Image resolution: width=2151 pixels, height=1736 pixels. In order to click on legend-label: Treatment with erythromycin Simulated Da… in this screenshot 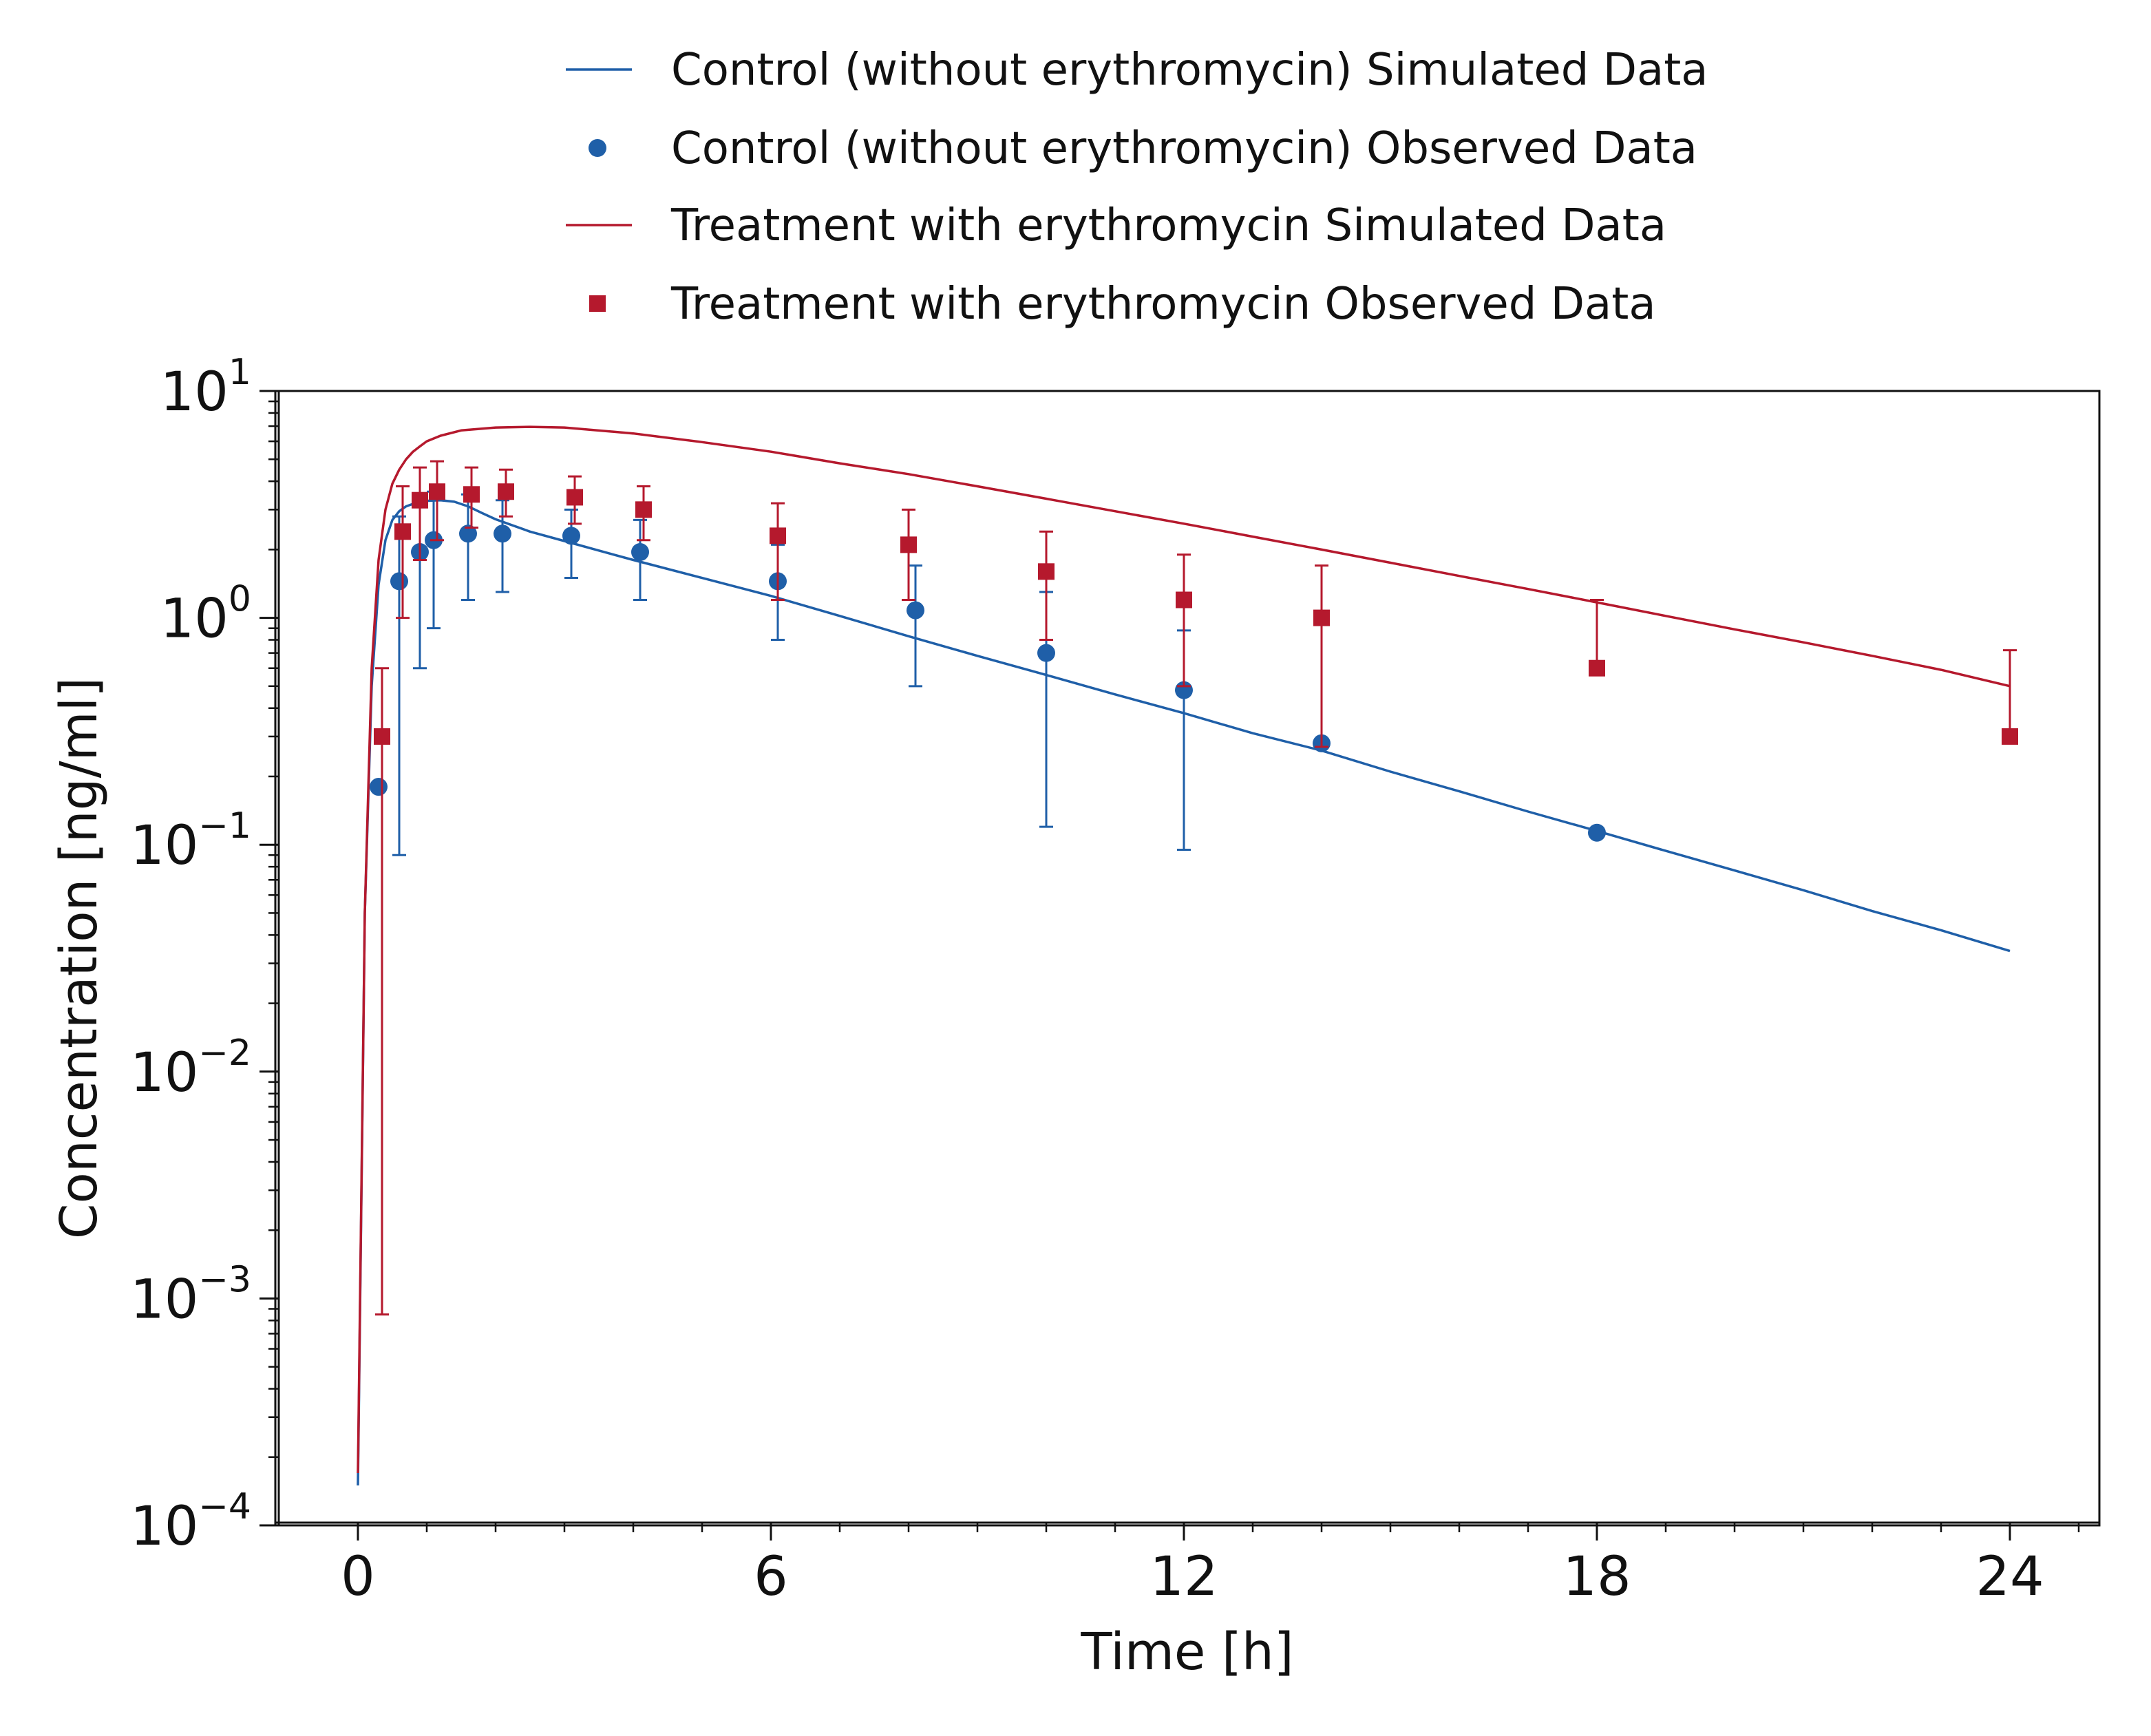, I will do `click(1168, 225)`.